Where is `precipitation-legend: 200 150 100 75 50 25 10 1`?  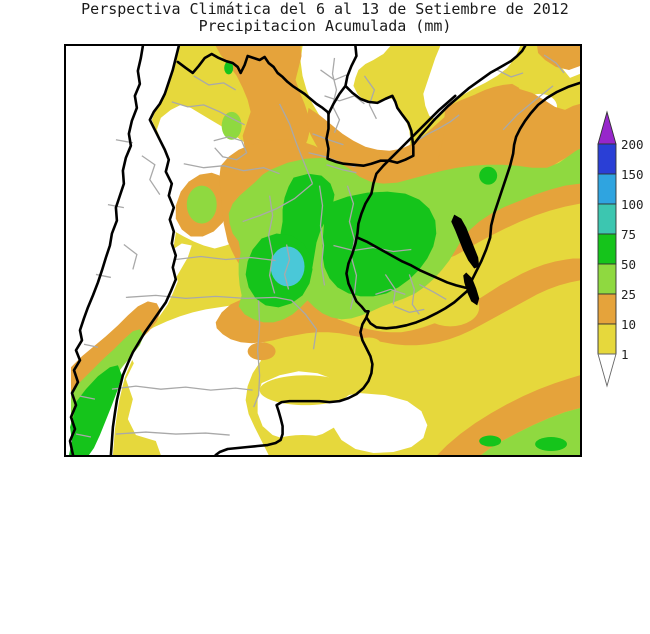
precipitation-legend: 200 150 100 75 50 25 10 1 is located at coordinates (621, 256).